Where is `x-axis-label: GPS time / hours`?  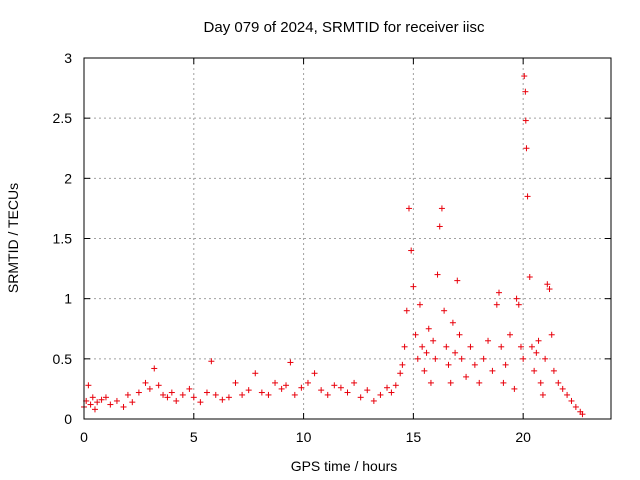
x-axis-label: GPS time / hours is located at coordinates (344, 466).